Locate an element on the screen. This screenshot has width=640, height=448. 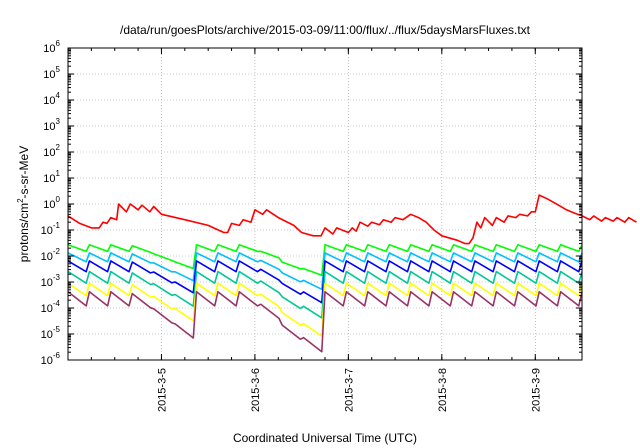
x-tick-label: 2015-3-7 is located at coordinates (349, 390).